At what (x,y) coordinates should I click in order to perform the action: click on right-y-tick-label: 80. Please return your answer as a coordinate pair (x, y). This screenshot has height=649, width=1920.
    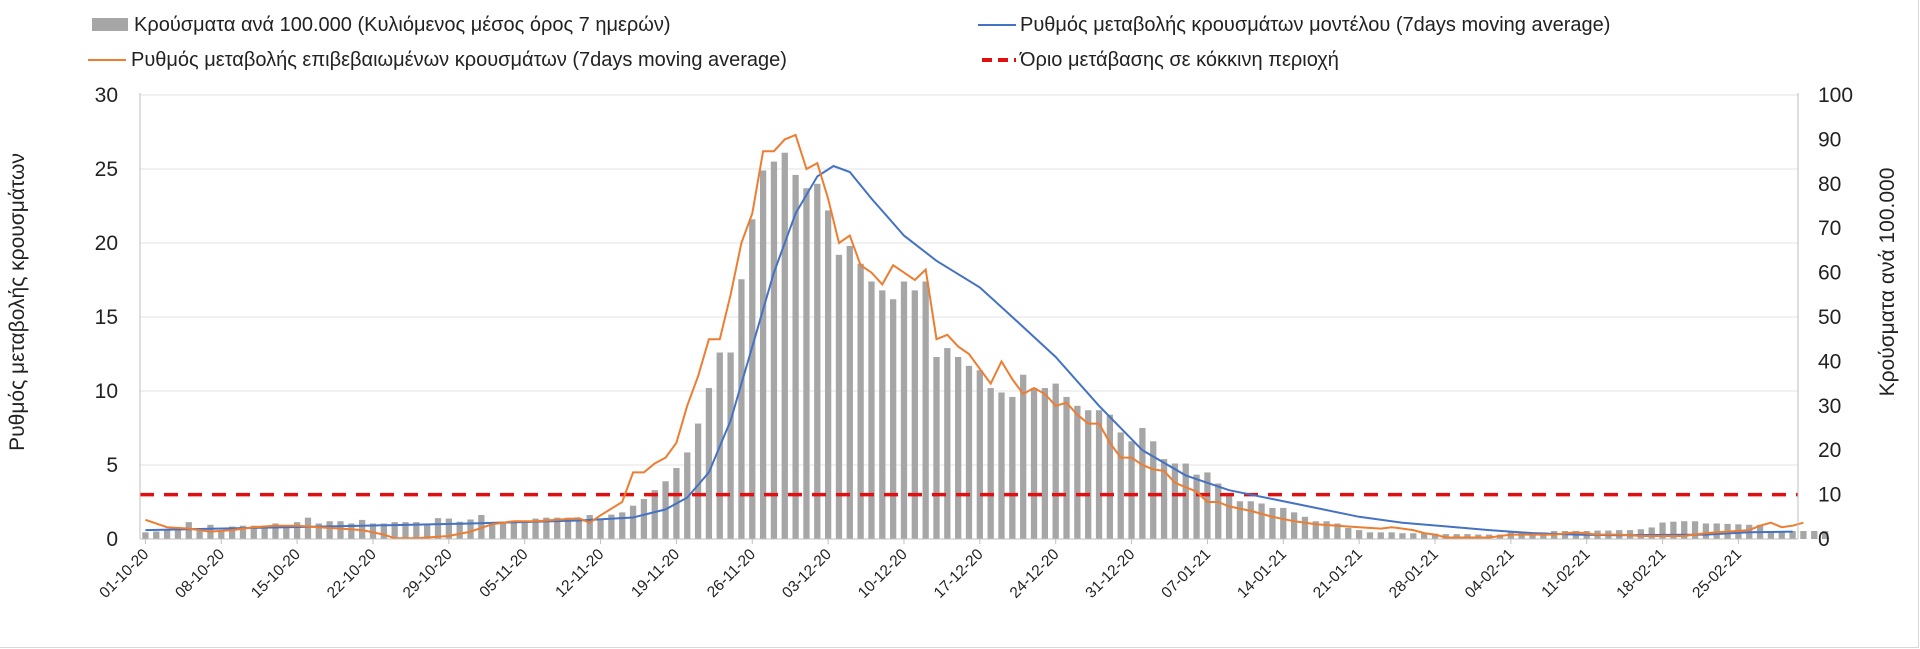
    Looking at the image, I should click on (1829, 184).